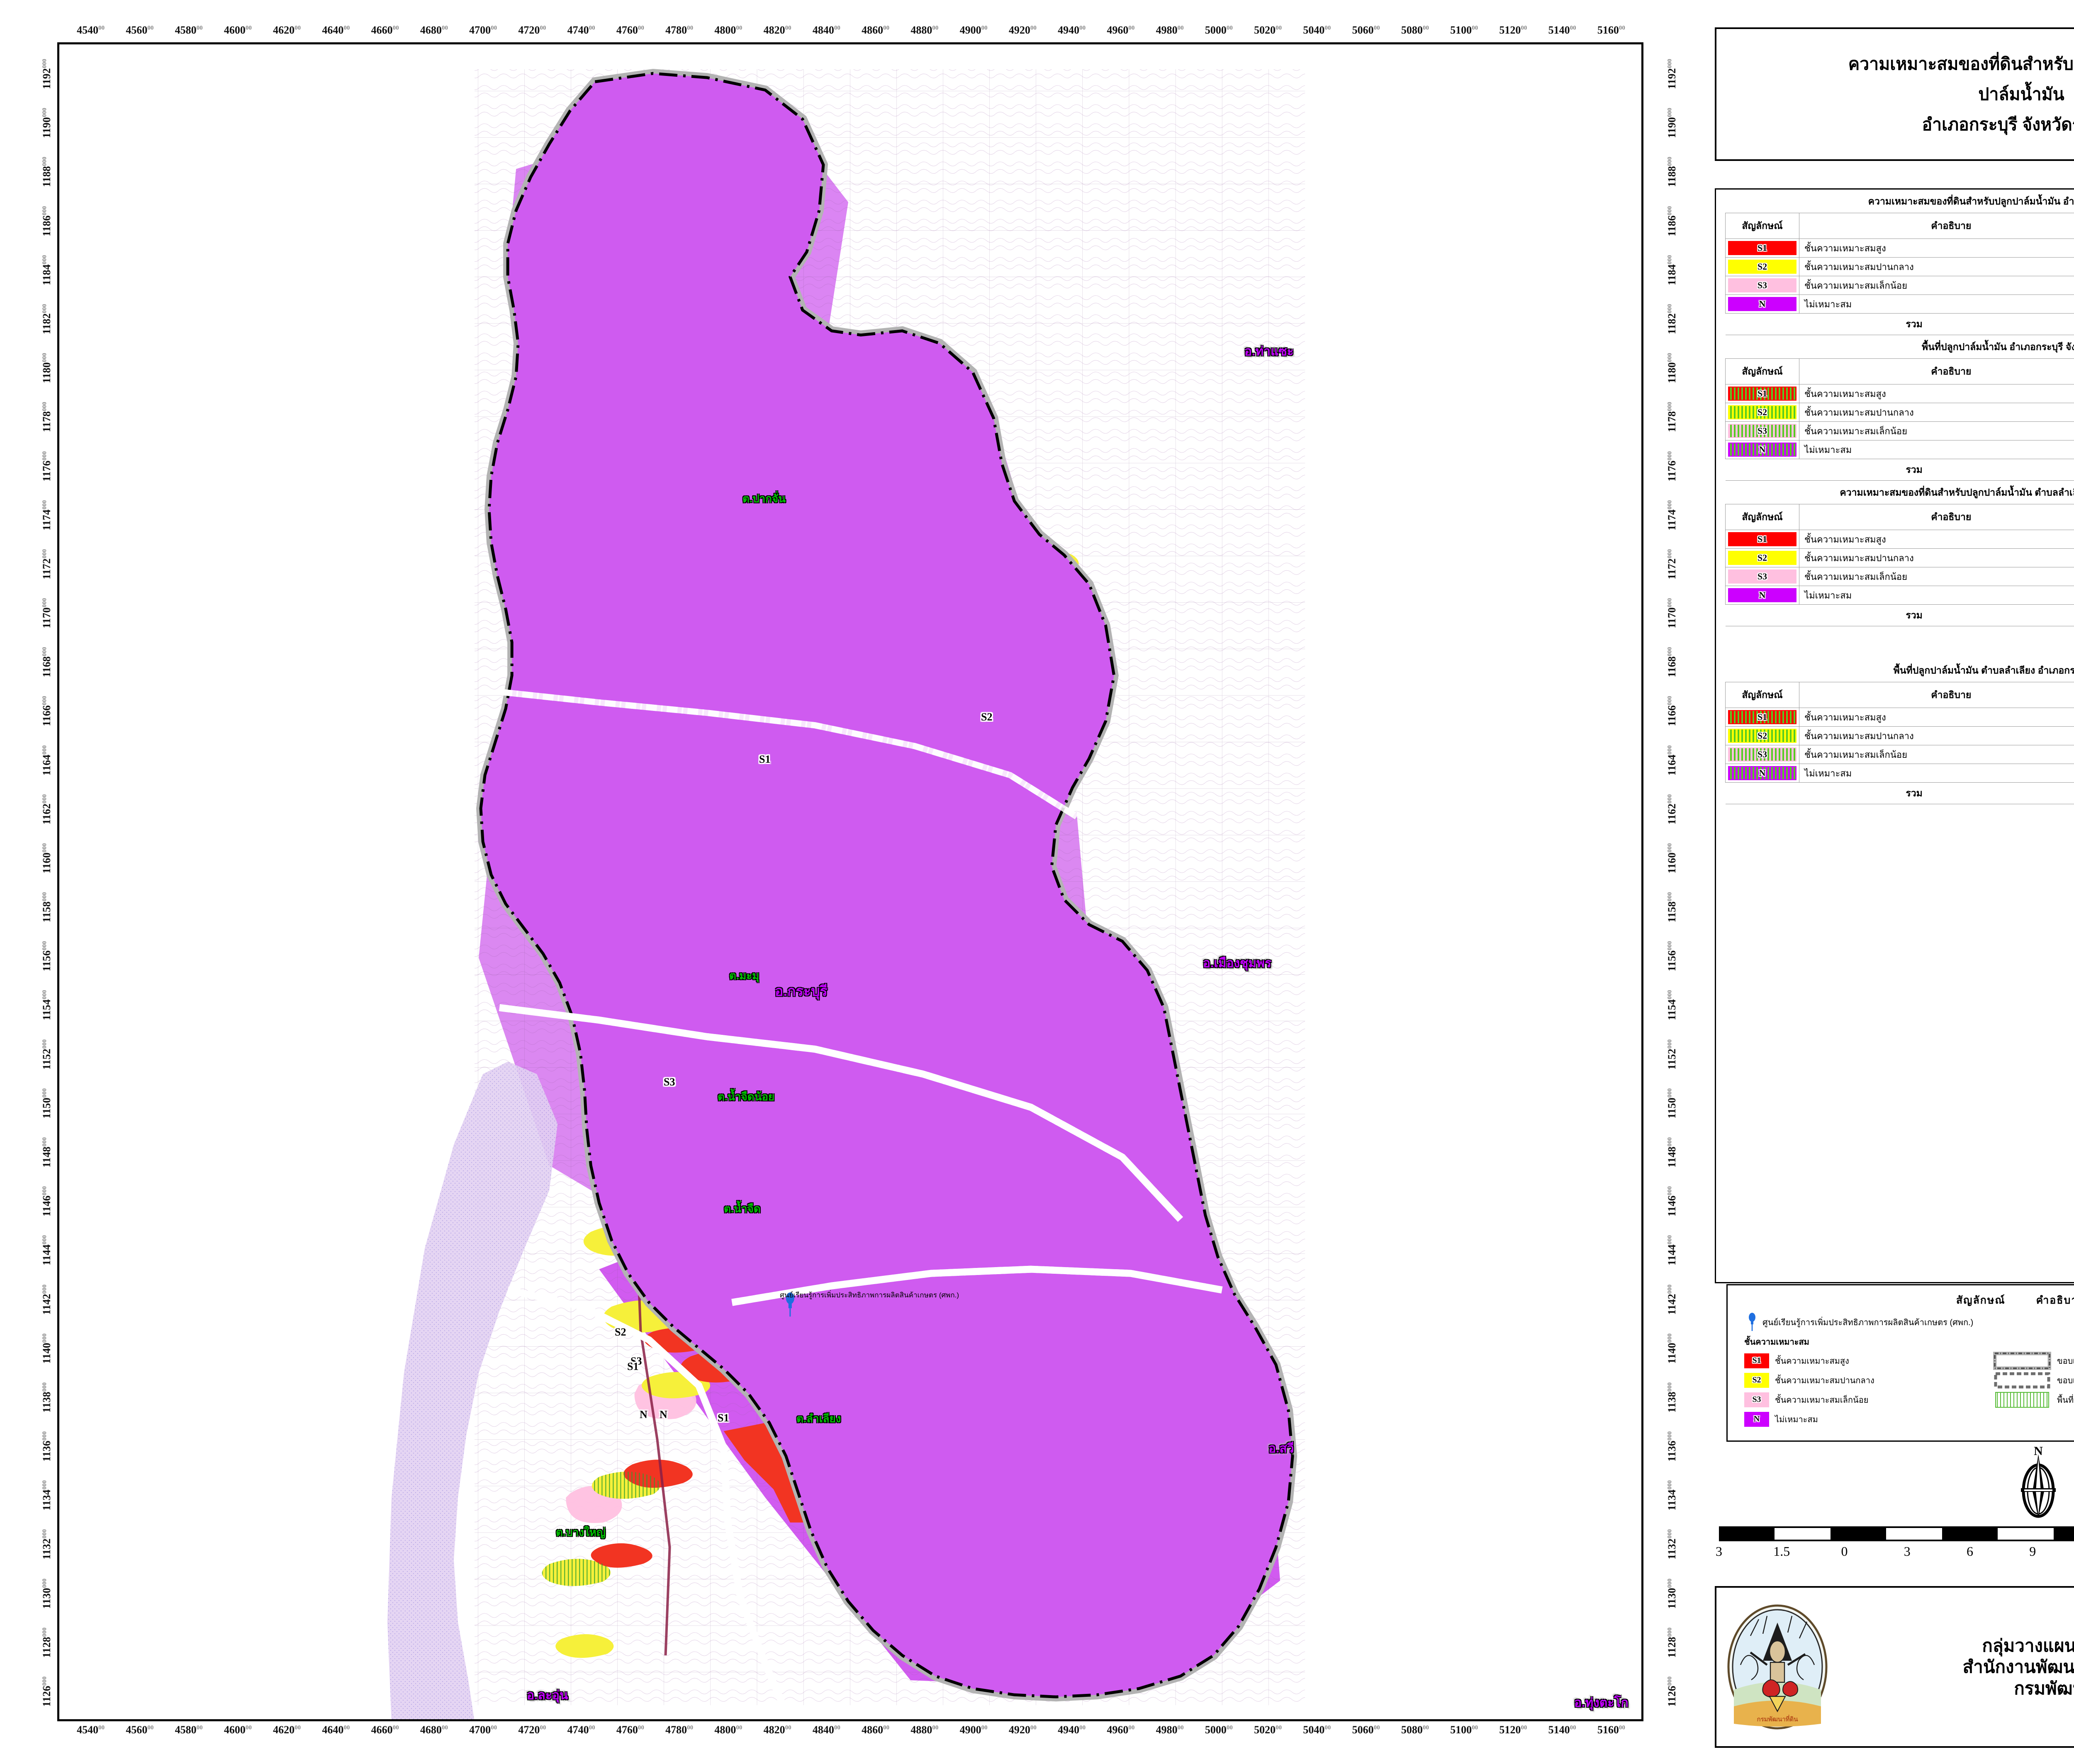 This screenshot has width=2074, height=1764. What do you see at coordinates (1219, 1730) in the screenshot?
I see `graticule-label: 500000` at bounding box center [1219, 1730].